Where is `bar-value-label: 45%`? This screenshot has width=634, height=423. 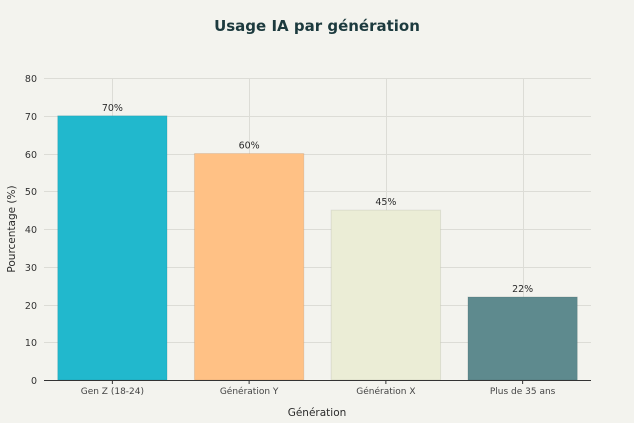 bar-value-label: 45% is located at coordinates (385, 202).